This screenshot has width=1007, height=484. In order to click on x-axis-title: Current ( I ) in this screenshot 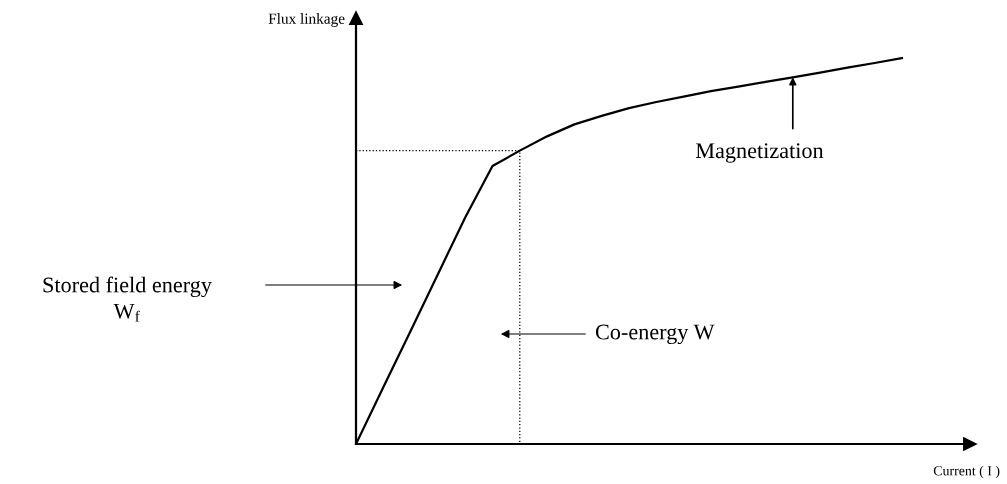, I will do `click(966, 472)`.